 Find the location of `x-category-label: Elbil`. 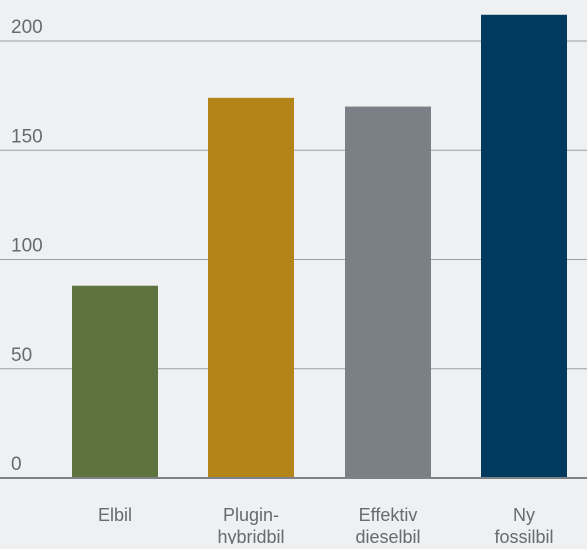

x-category-label: Elbil is located at coordinates (115, 515).